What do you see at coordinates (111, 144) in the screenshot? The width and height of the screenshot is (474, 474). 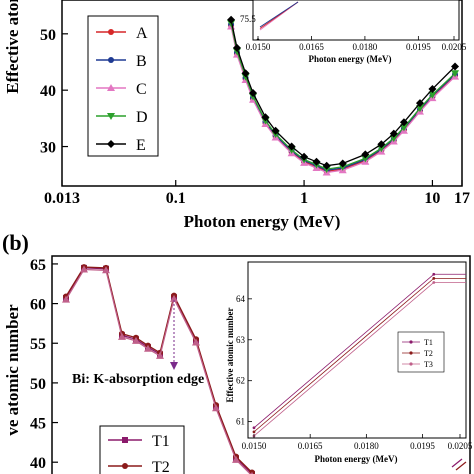 I see `legend-marker-E` at bounding box center [111, 144].